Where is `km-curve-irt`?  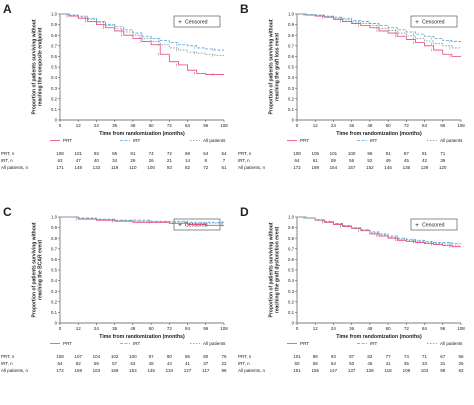
km-curve-irt is located at coordinates (142, 32).